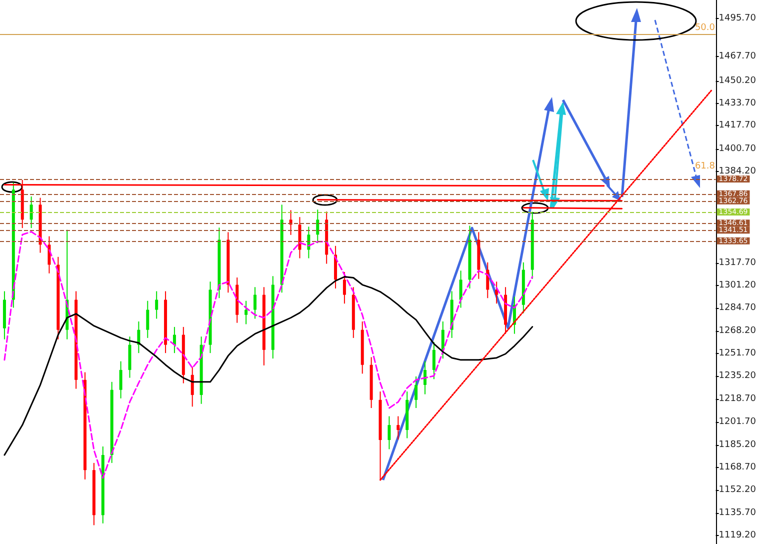 This screenshot has height=544, width=759. Describe the element at coordinates (737, 149) in the screenshot. I see `y-tick-label: 1400.70` at that location.